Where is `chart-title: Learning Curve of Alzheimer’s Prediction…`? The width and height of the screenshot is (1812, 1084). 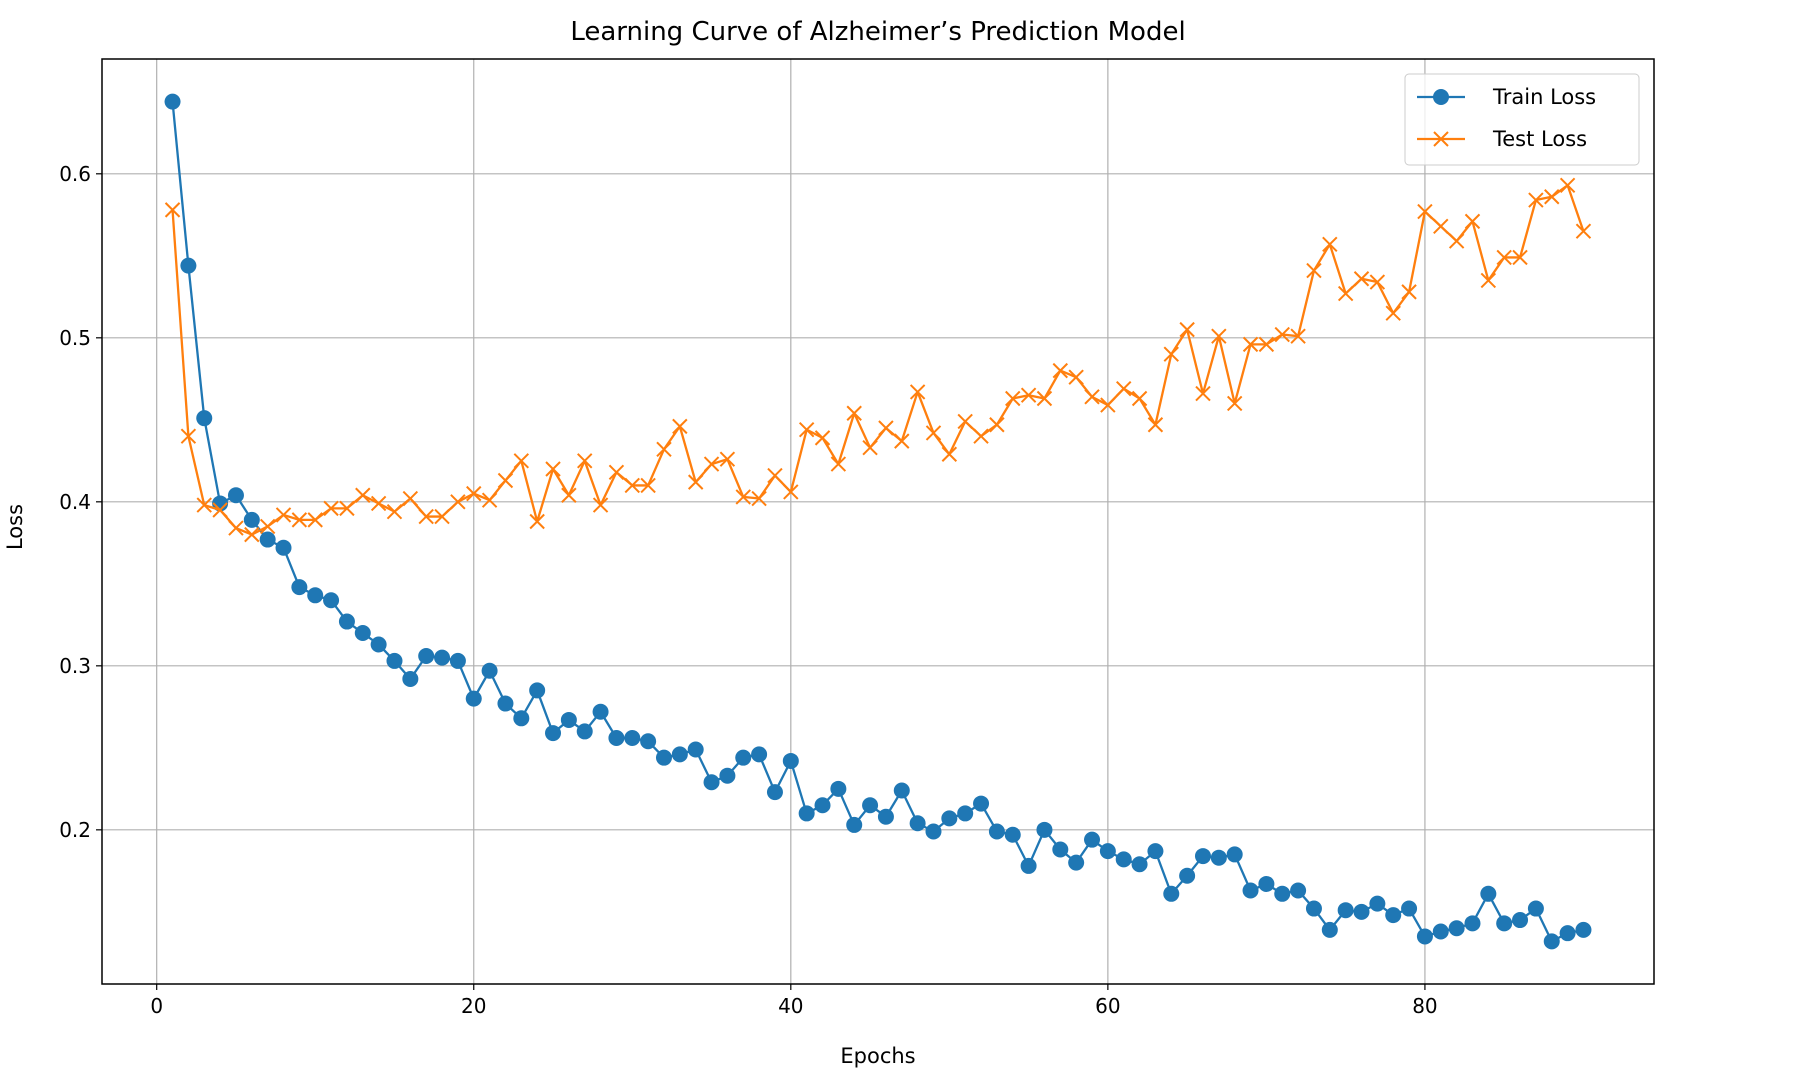 chart-title: Learning Curve of Alzheimer’s Prediction… is located at coordinates (877, 32).